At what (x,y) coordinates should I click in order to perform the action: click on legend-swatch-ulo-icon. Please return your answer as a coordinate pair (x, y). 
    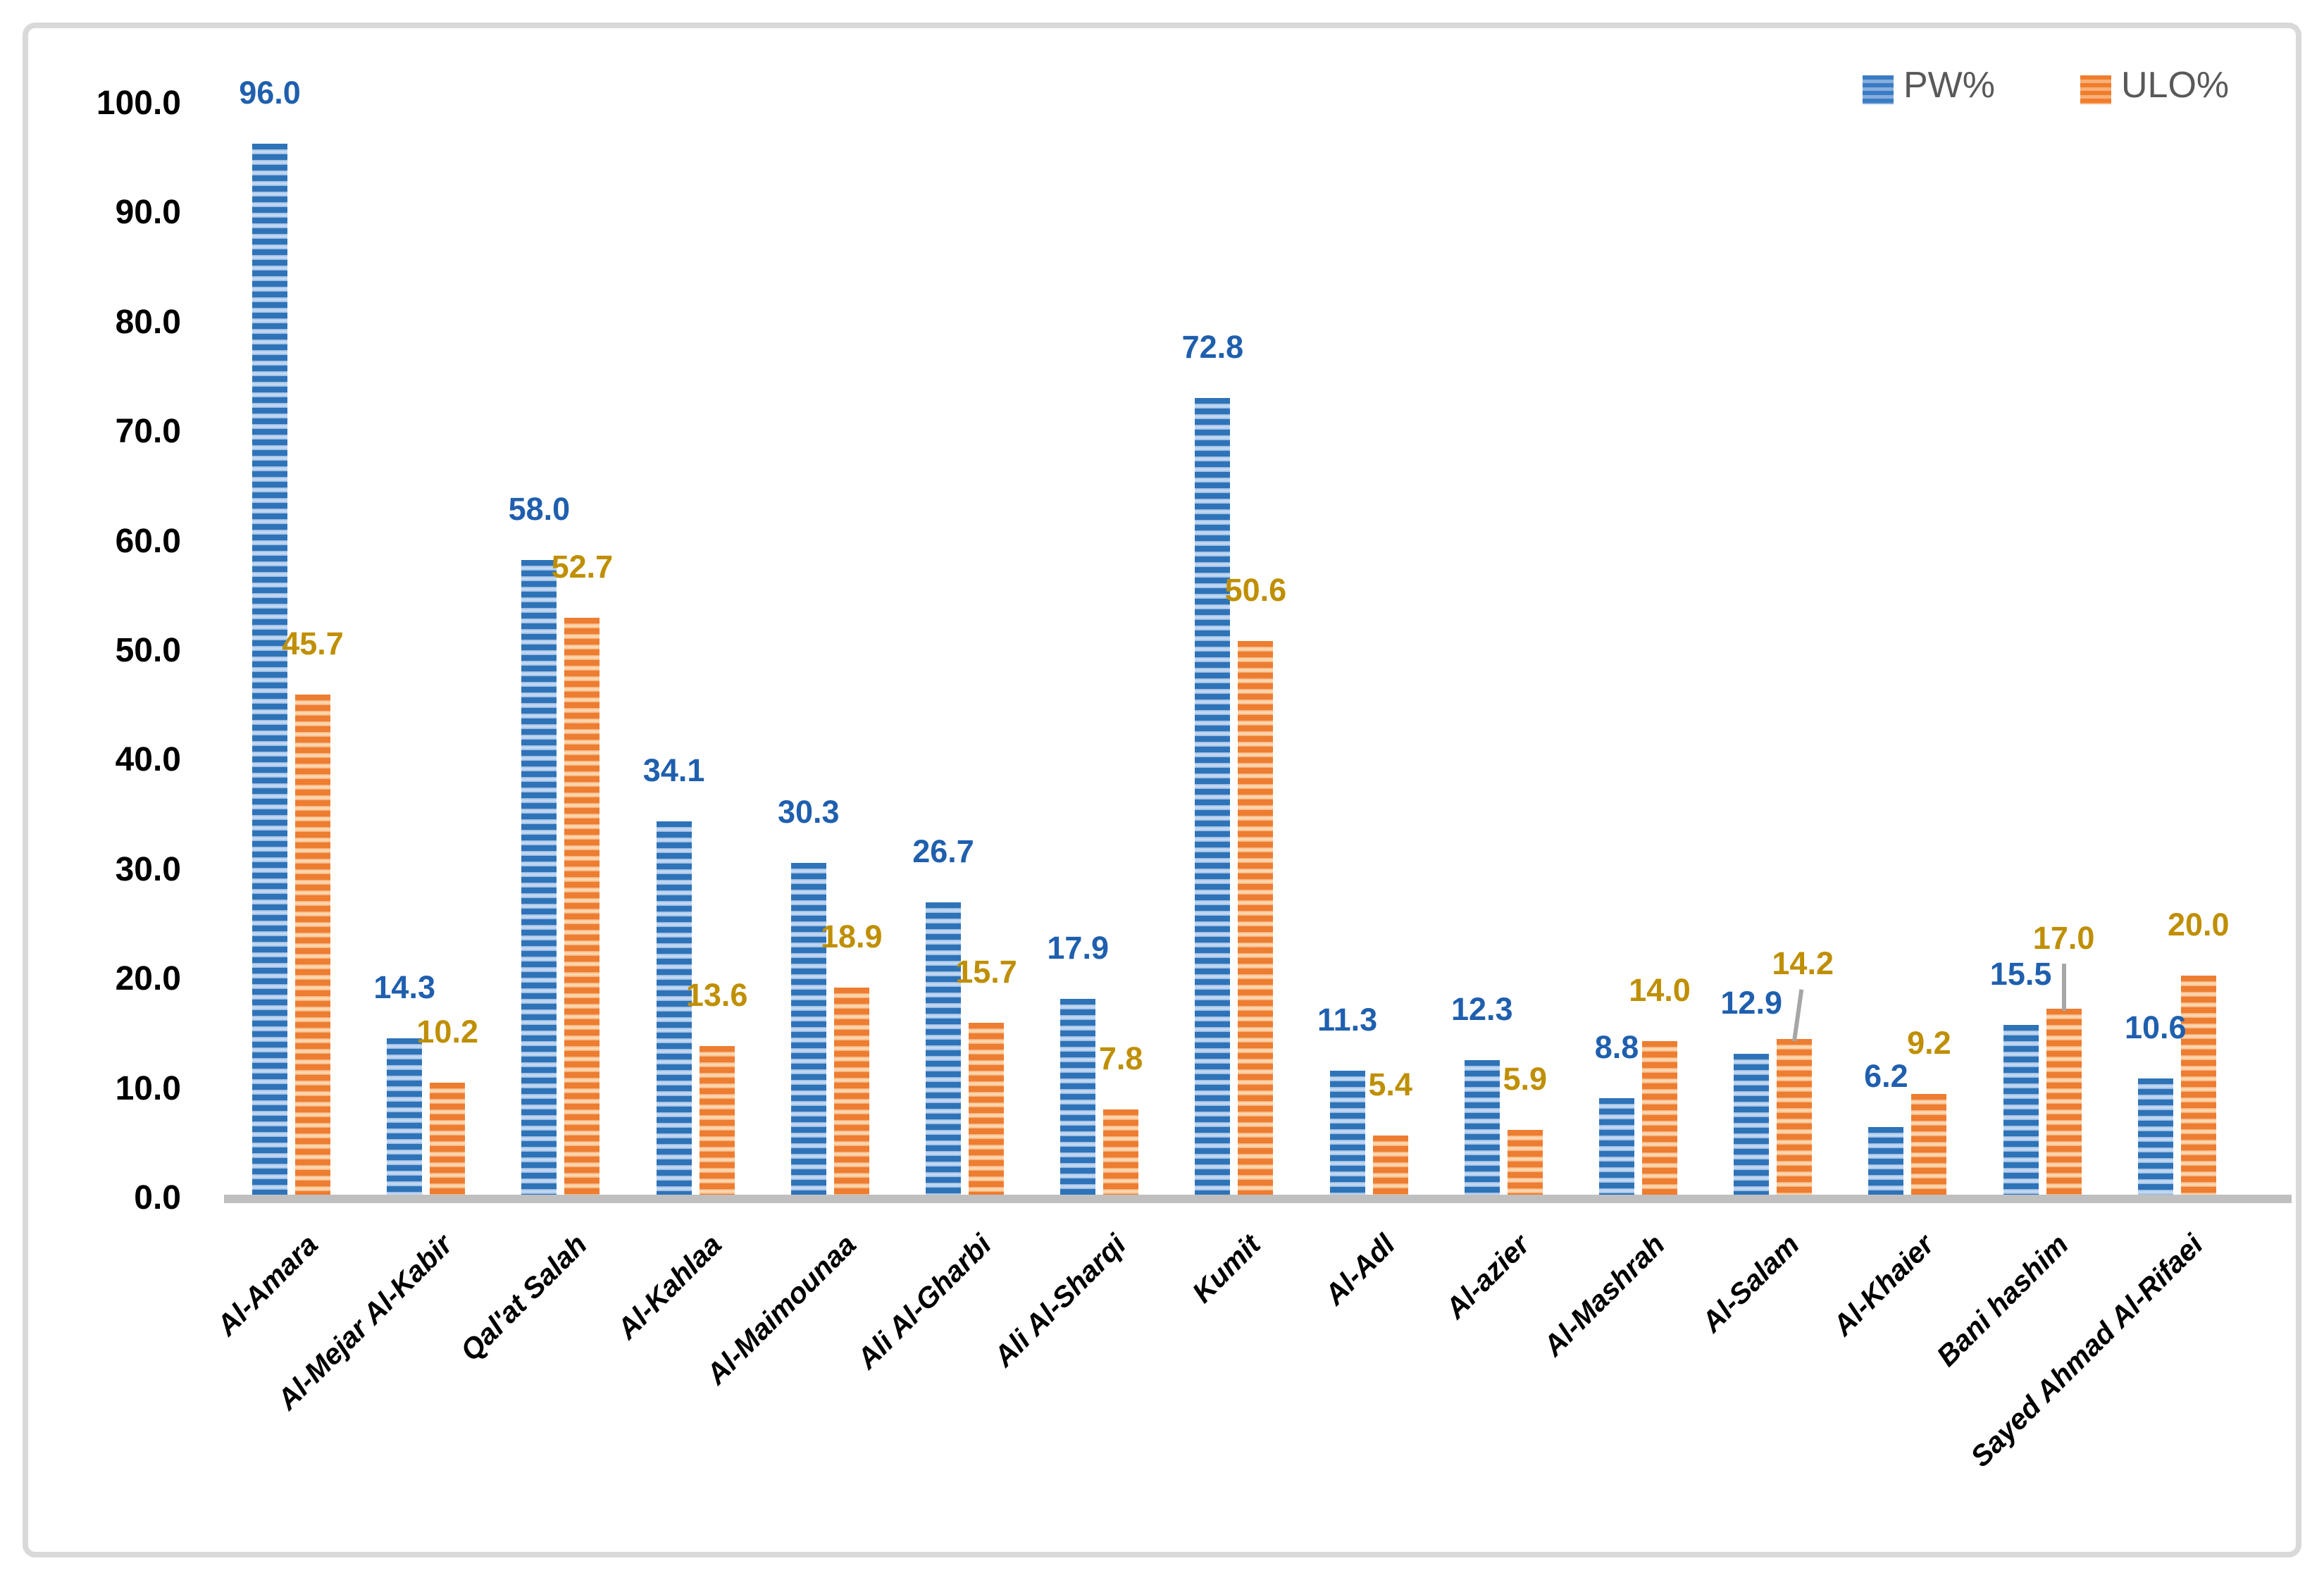
    Looking at the image, I should click on (2095, 89).